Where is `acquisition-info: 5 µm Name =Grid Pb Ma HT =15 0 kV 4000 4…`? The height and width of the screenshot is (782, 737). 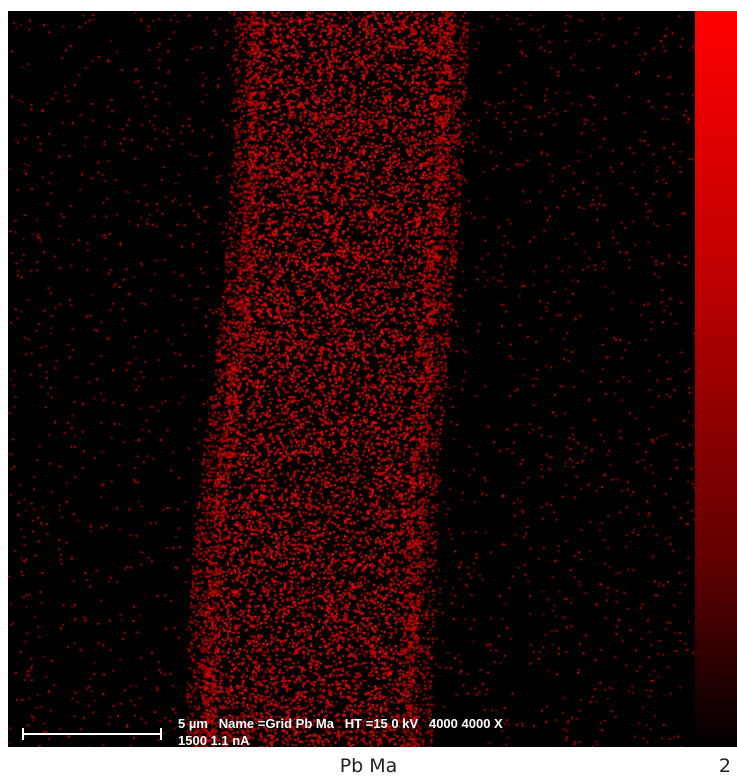
acquisition-info: 5 µm Name =Grid Pb Ma HT =15 0 kV 4000 4… is located at coordinates (436, 731).